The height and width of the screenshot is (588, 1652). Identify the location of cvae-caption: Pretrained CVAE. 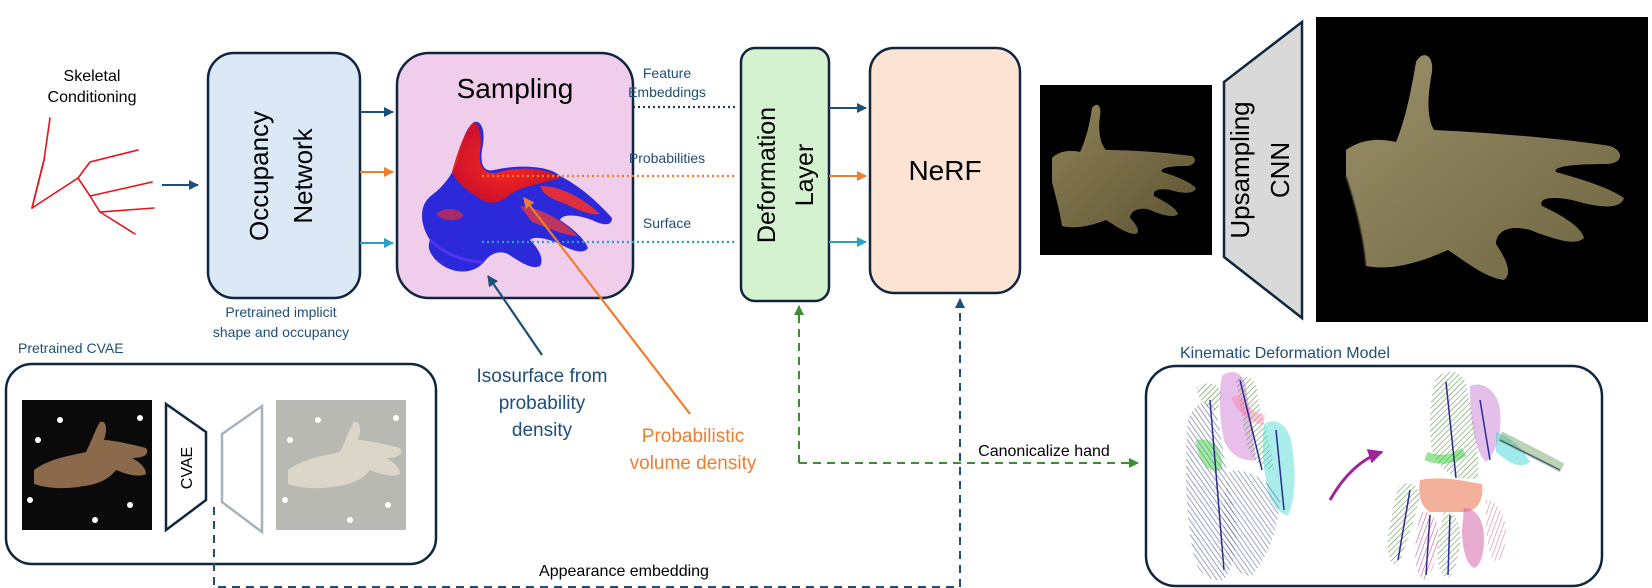
(71, 348).